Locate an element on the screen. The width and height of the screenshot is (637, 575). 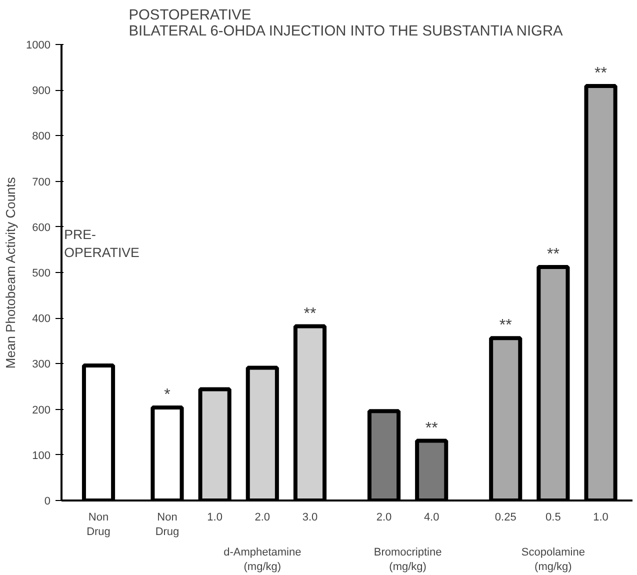
y-tick-label: 100 is located at coordinates (41, 456).